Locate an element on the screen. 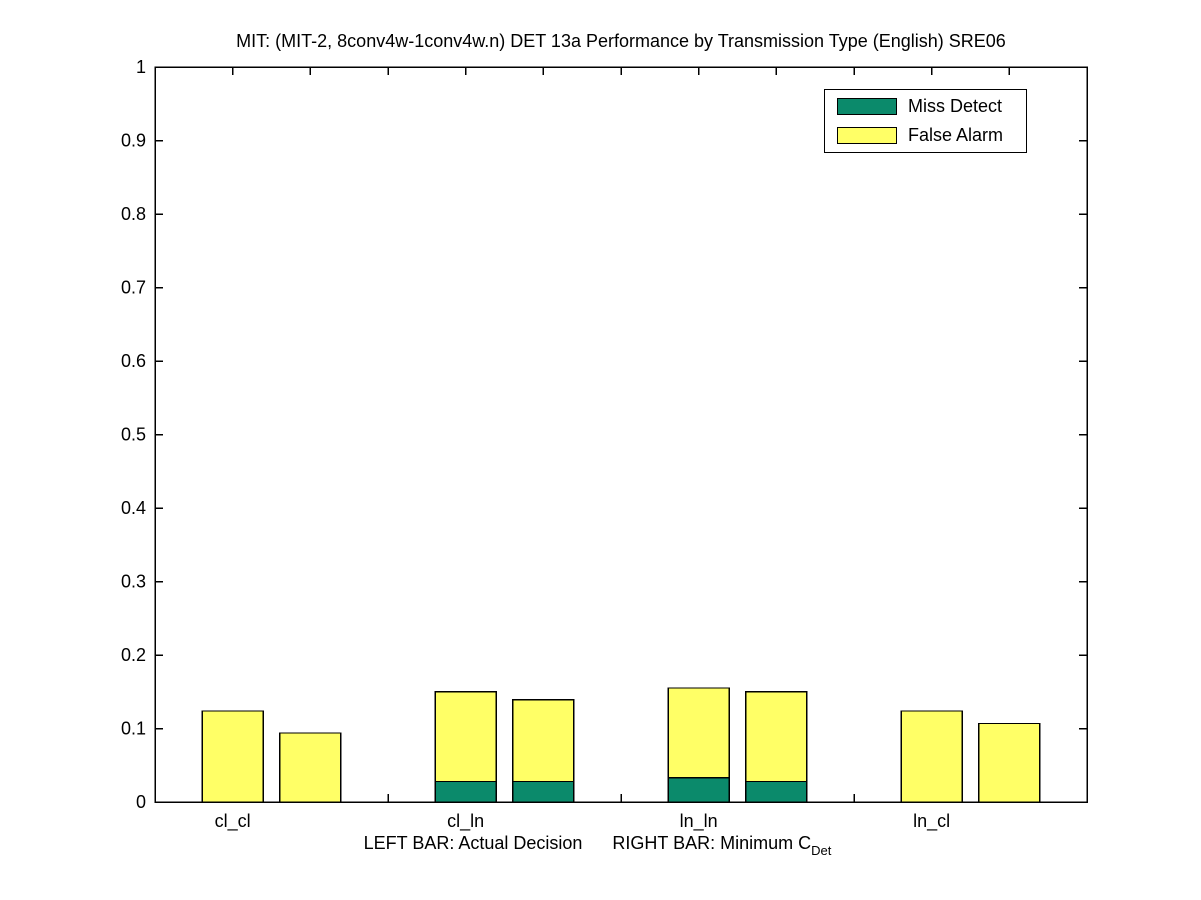  bar-false_alarm-actual-cl_ln is located at coordinates (465, 737).